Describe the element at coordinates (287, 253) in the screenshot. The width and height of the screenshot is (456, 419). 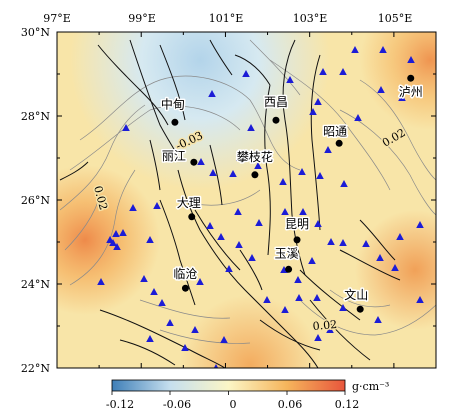
I see `city-label: 玉溪` at that location.